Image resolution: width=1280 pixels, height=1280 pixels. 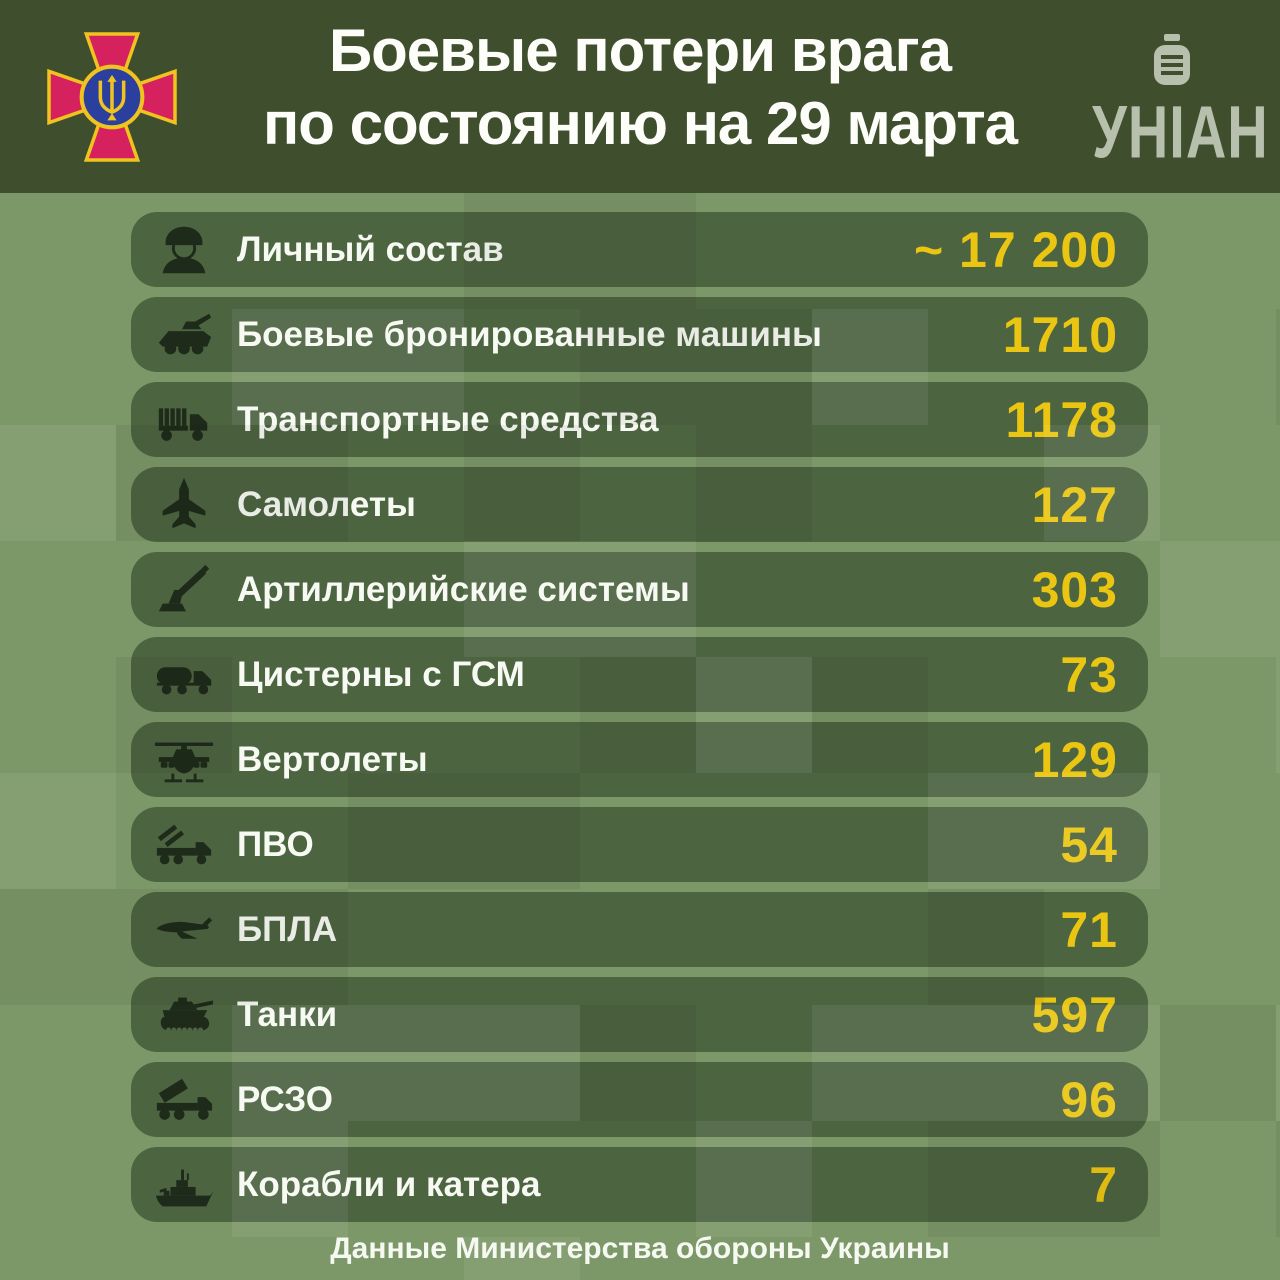 What do you see at coordinates (639, 844) in the screenshot?
I see `loss-row: ПВО 54` at bounding box center [639, 844].